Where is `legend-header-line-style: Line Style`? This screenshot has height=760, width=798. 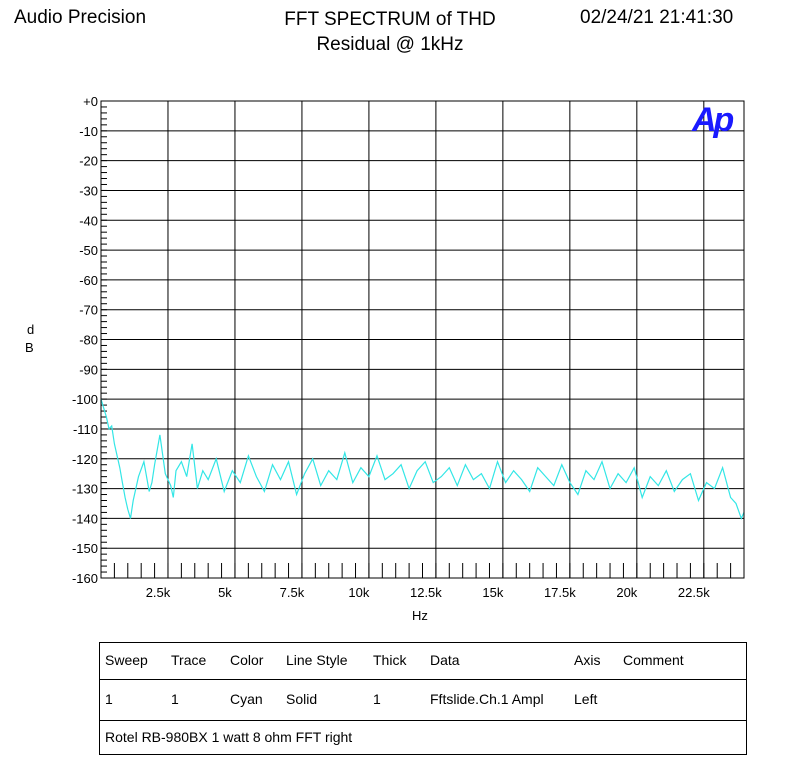
legend-header-line-style: Line Style is located at coordinates (317, 660).